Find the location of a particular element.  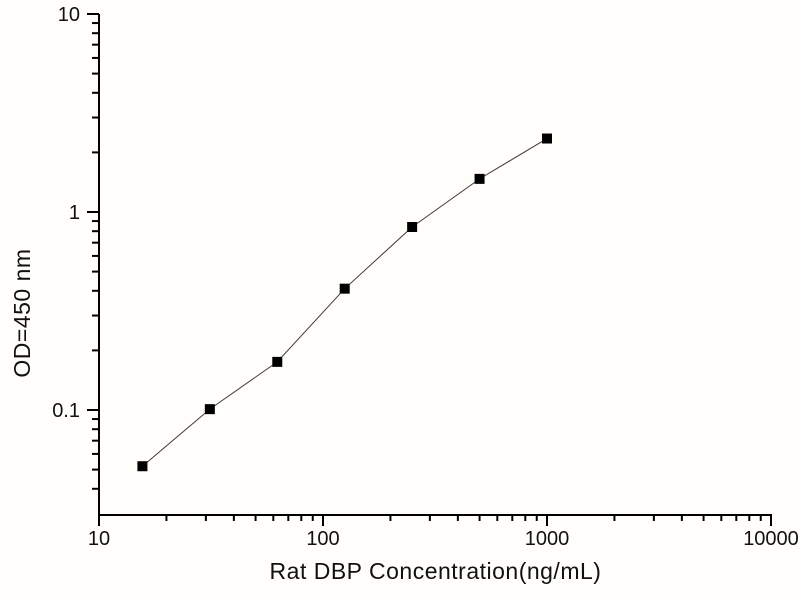

x-tick-label: 10 is located at coordinates (99, 539).